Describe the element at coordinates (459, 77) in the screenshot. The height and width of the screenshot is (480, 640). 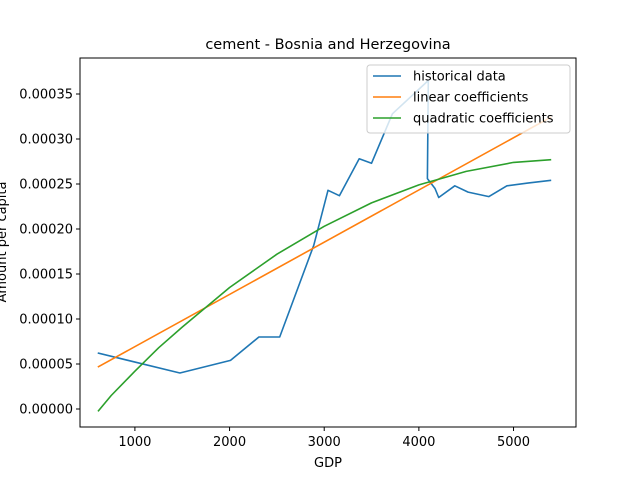
I see `legend-label-1: historical data` at that location.